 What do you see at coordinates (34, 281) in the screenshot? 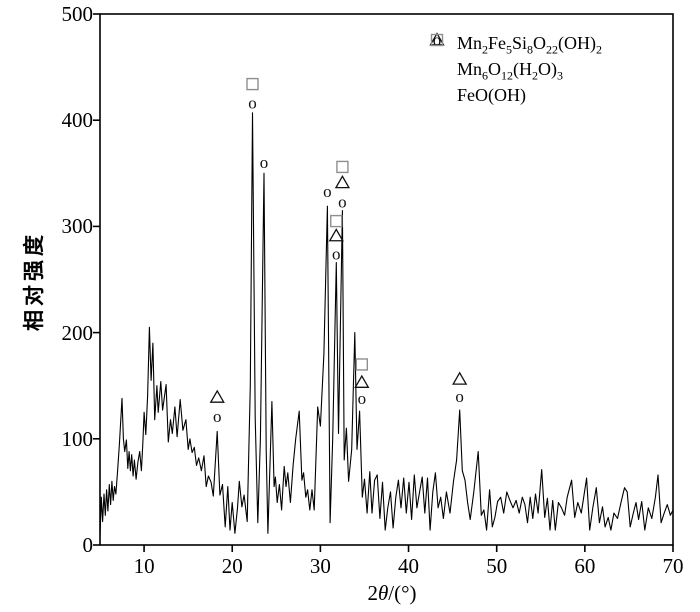
I see `y-axis-label: 相对强度` at bounding box center [34, 281].